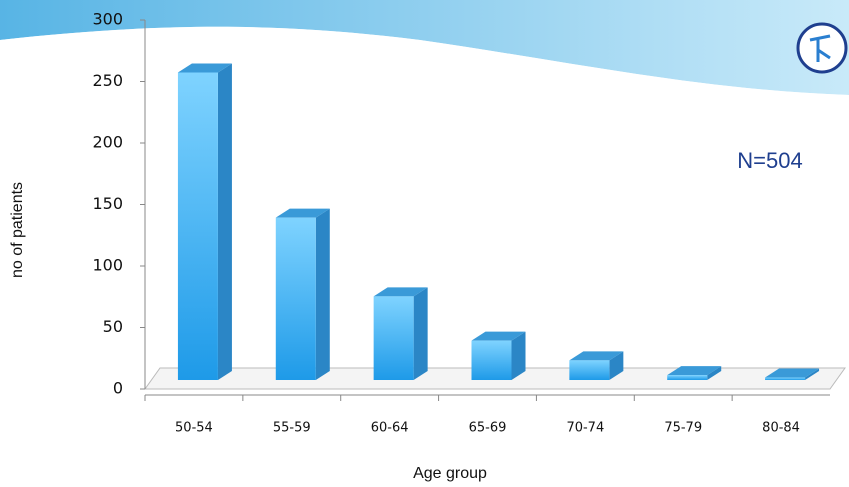 The image size is (849, 487). What do you see at coordinates (107, 80) in the screenshot?
I see `y-tick-label: 250` at bounding box center [107, 80].